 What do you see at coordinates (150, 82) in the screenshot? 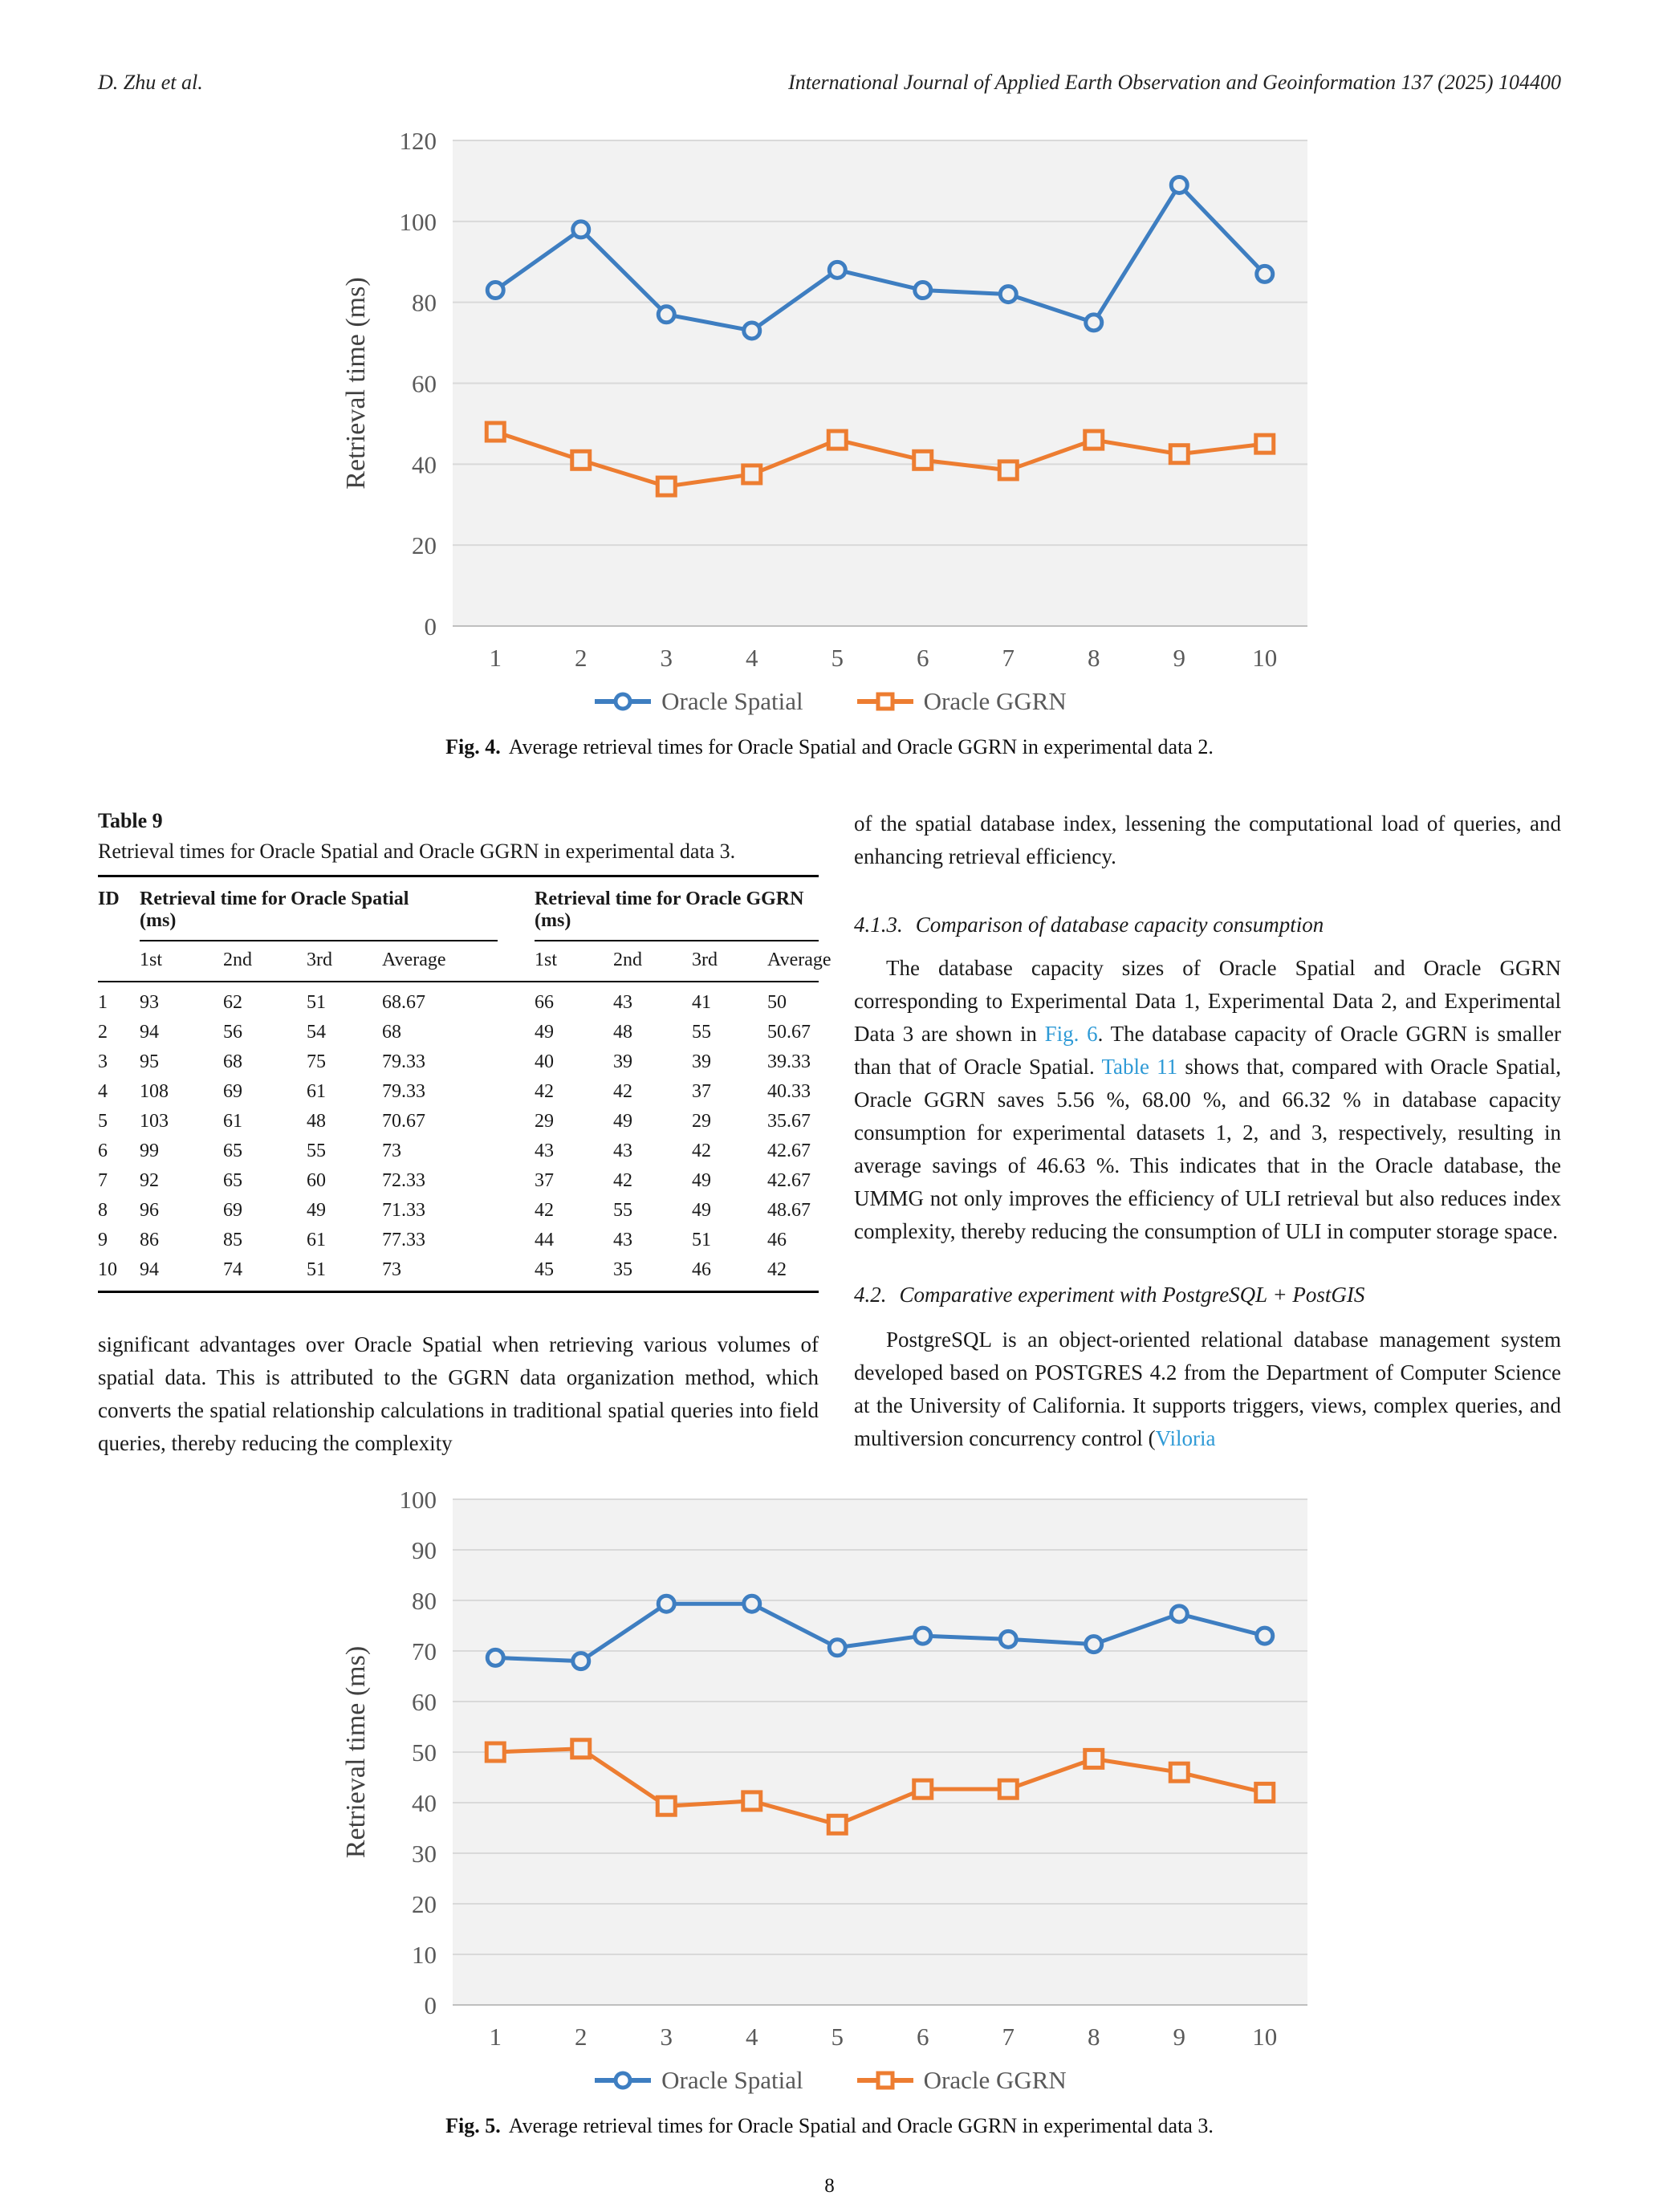
I see `header-authors: D. Zhu et al.` at bounding box center [150, 82].